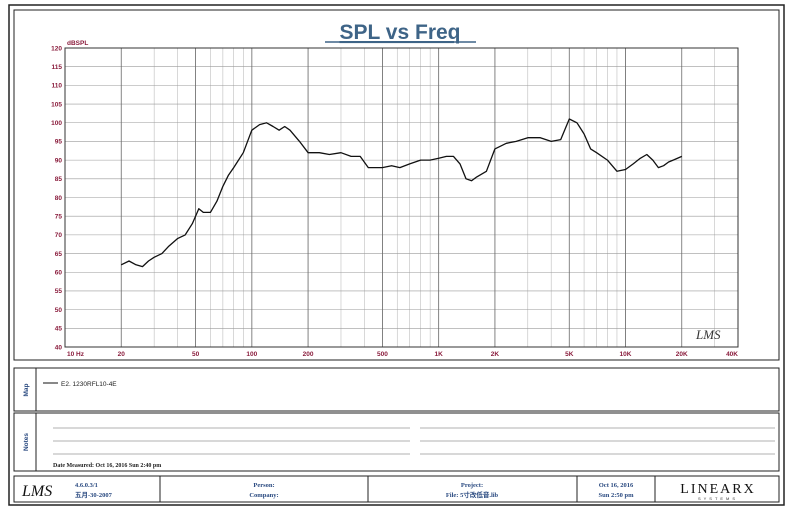  Describe the element at coordinates (472, 485) in the screenshot. I see `project-label: Project:` at that location.